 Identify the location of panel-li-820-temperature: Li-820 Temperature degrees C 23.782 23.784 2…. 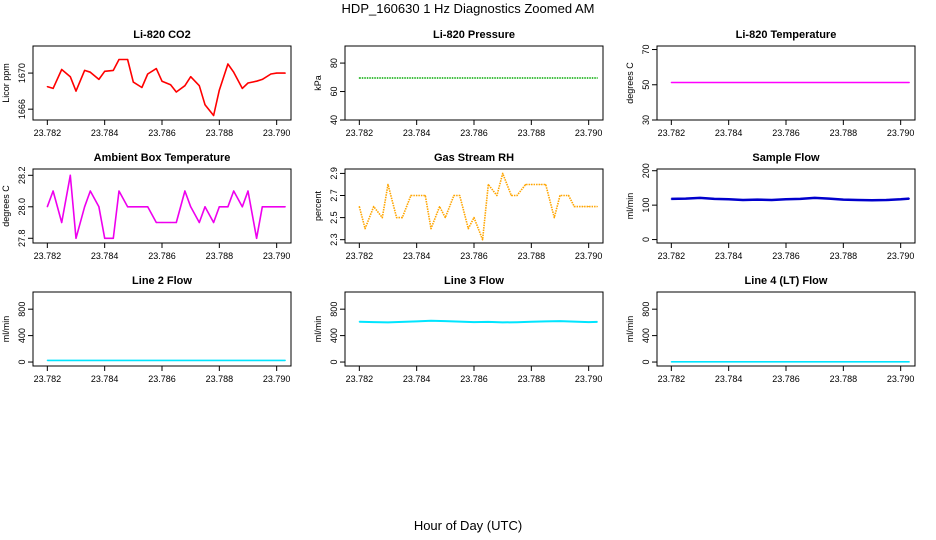
(770, 83).